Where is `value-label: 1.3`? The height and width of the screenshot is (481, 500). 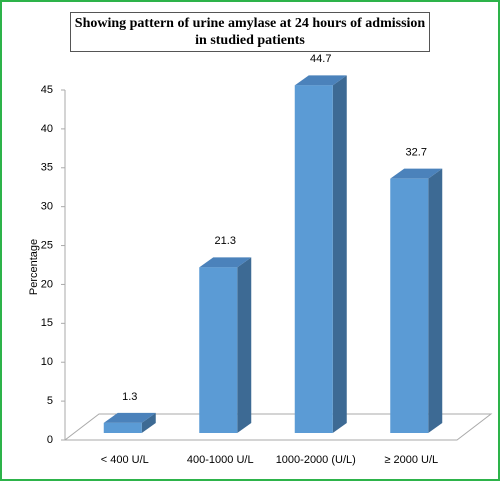 value-label: 1.3 is located at coordinates (129, 397).